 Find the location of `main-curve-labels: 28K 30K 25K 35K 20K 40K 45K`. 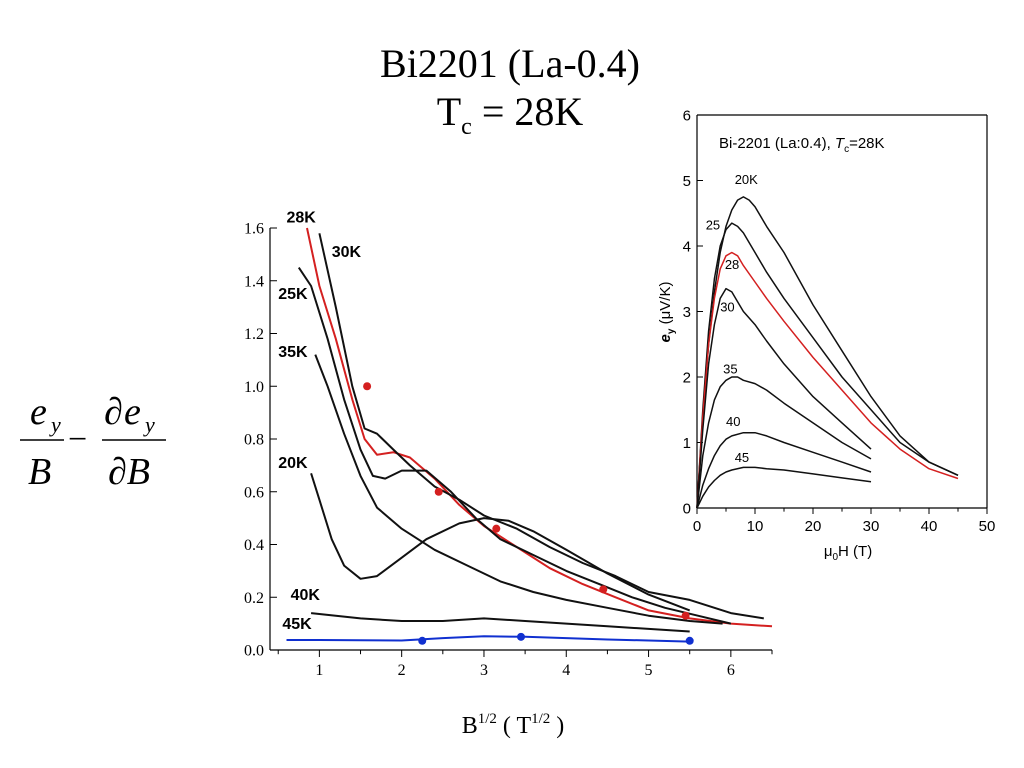

main-curve-labels: 28K 30K 25K 35K 20K 40K 45K is located at coordinates (319, 421).